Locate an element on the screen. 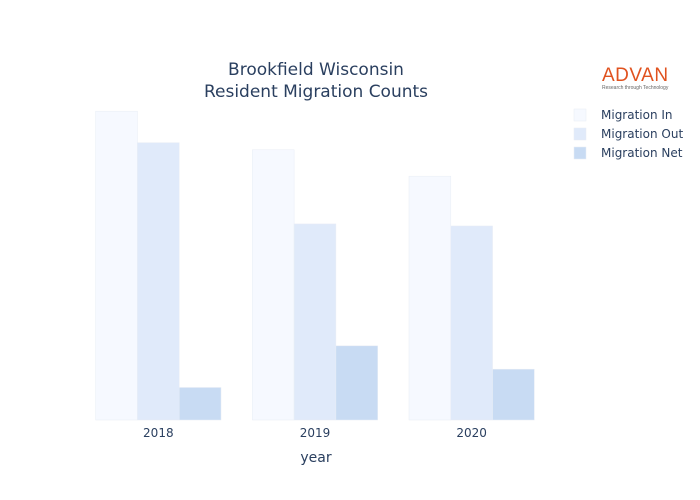  bar-migration-in-2019 is located at coordinates (273, 285).